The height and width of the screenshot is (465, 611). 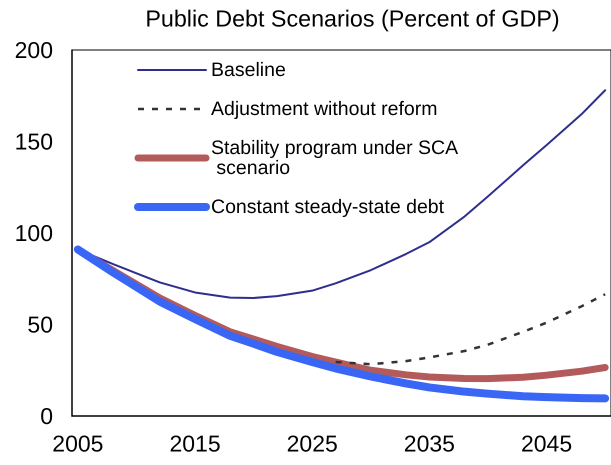 I want to click on x-tick-label: 2015, so click(x=195, y=443).